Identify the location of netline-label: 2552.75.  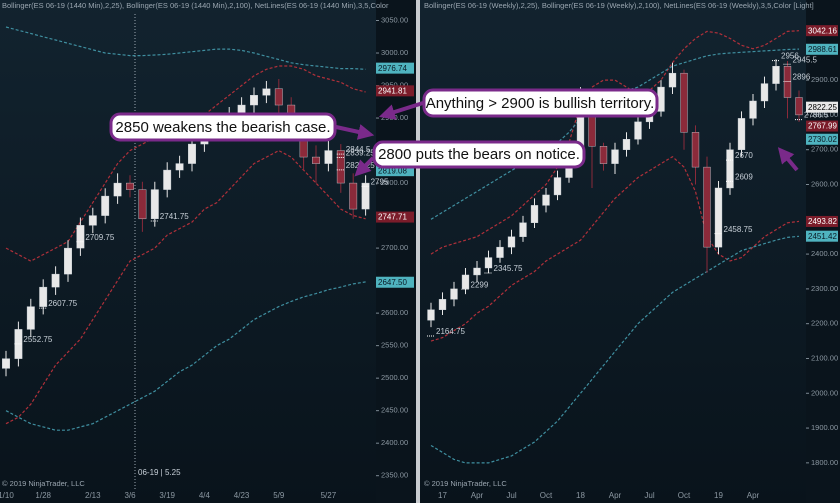
(37, 339).